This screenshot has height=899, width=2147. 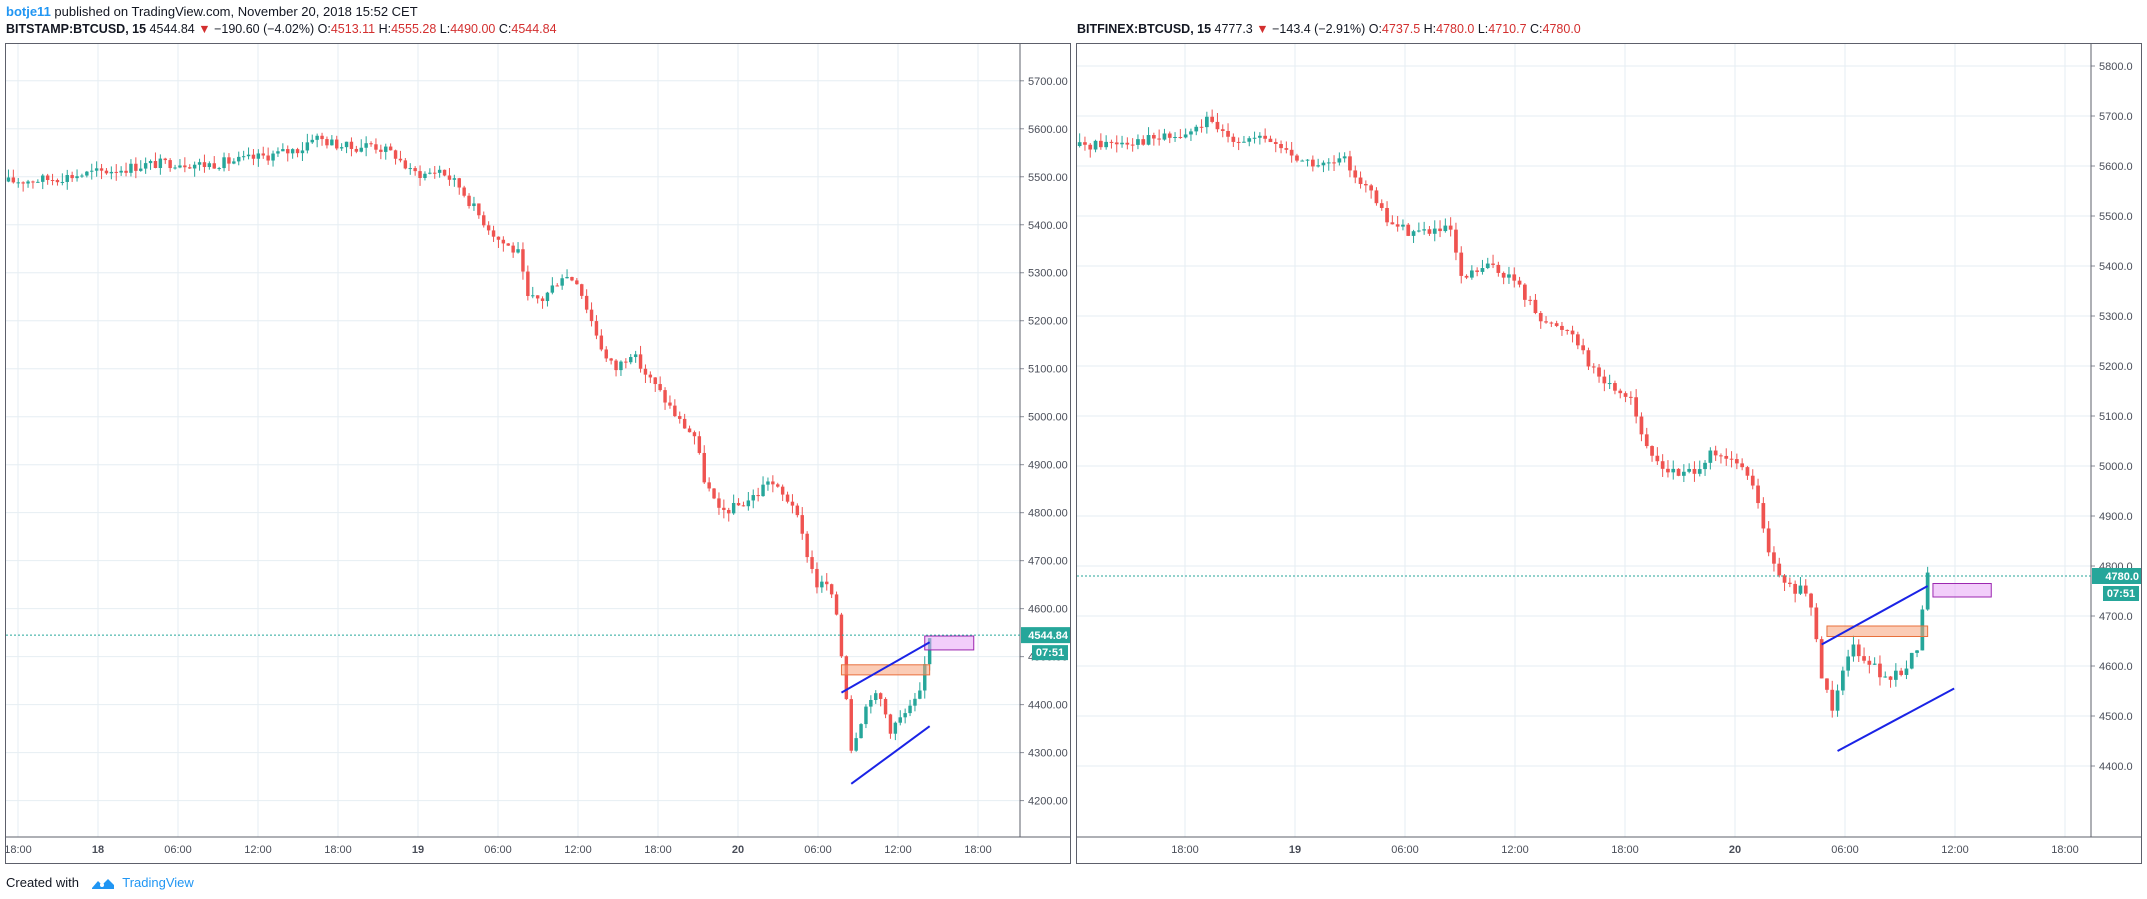 What do you see at coordinates (885, 667) in the screenshot?
I see `trendline` at bounding box center [885, 667].